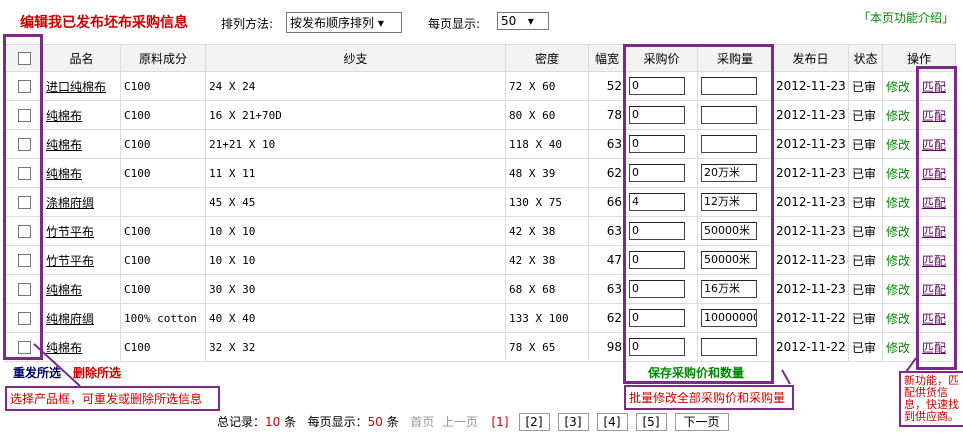  Describe the element at coordinates (701, 422) in the screenshot. I see `next-page: 下一页` at that location.